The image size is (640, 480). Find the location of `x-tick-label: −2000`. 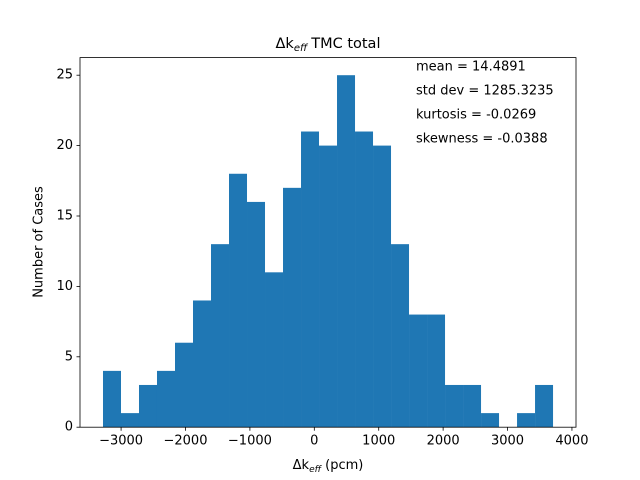

x-tick-label: −2000 is located at coordinates (186, 441).